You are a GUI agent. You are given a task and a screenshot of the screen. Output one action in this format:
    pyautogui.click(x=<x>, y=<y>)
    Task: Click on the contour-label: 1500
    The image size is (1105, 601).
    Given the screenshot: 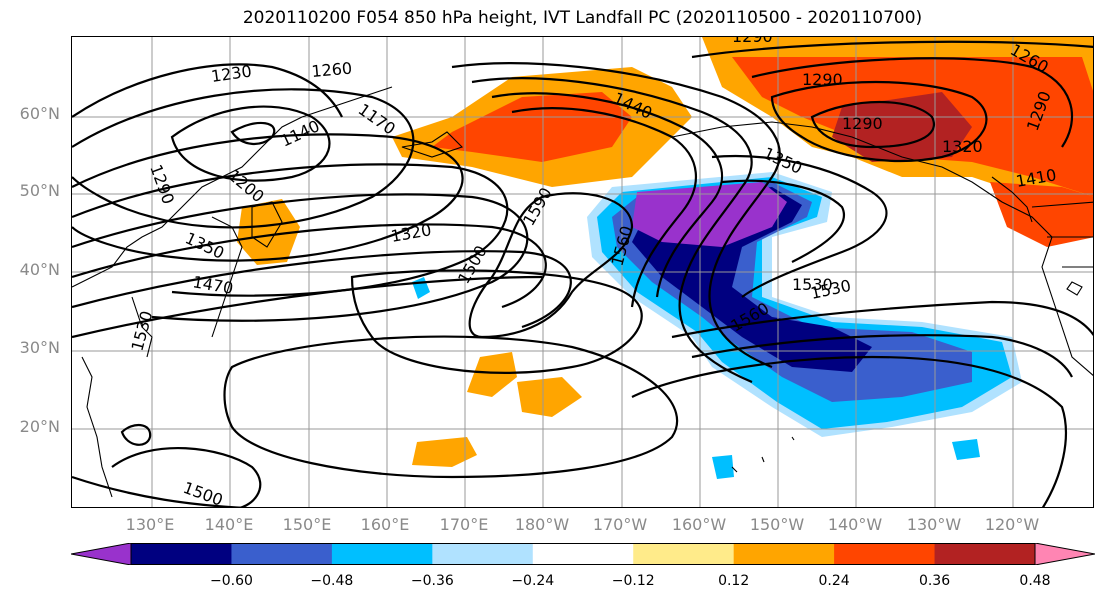 What is the action you would take?
    pyautogui.click(x=472, y=264)
    